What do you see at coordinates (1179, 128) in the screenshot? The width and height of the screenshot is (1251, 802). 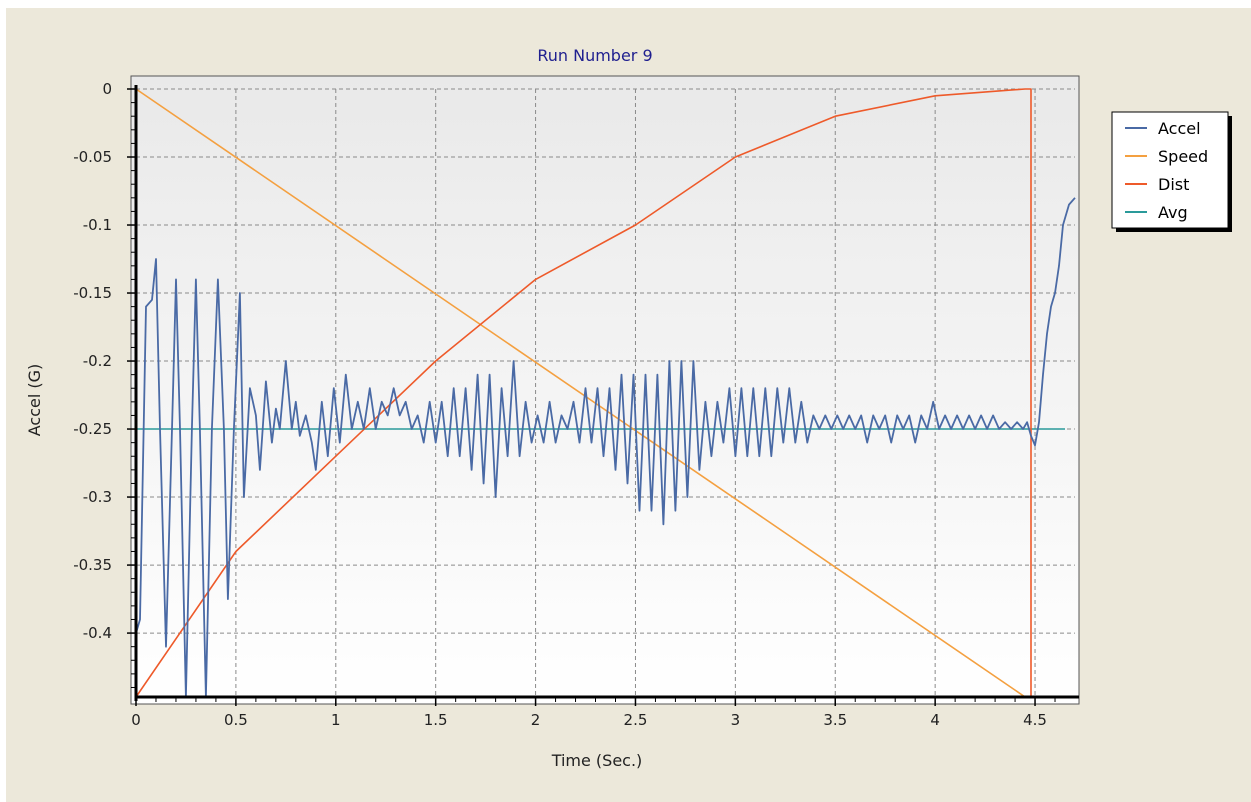 I see `legend-label-accel: Accel` at bounding box center [1179, 128].